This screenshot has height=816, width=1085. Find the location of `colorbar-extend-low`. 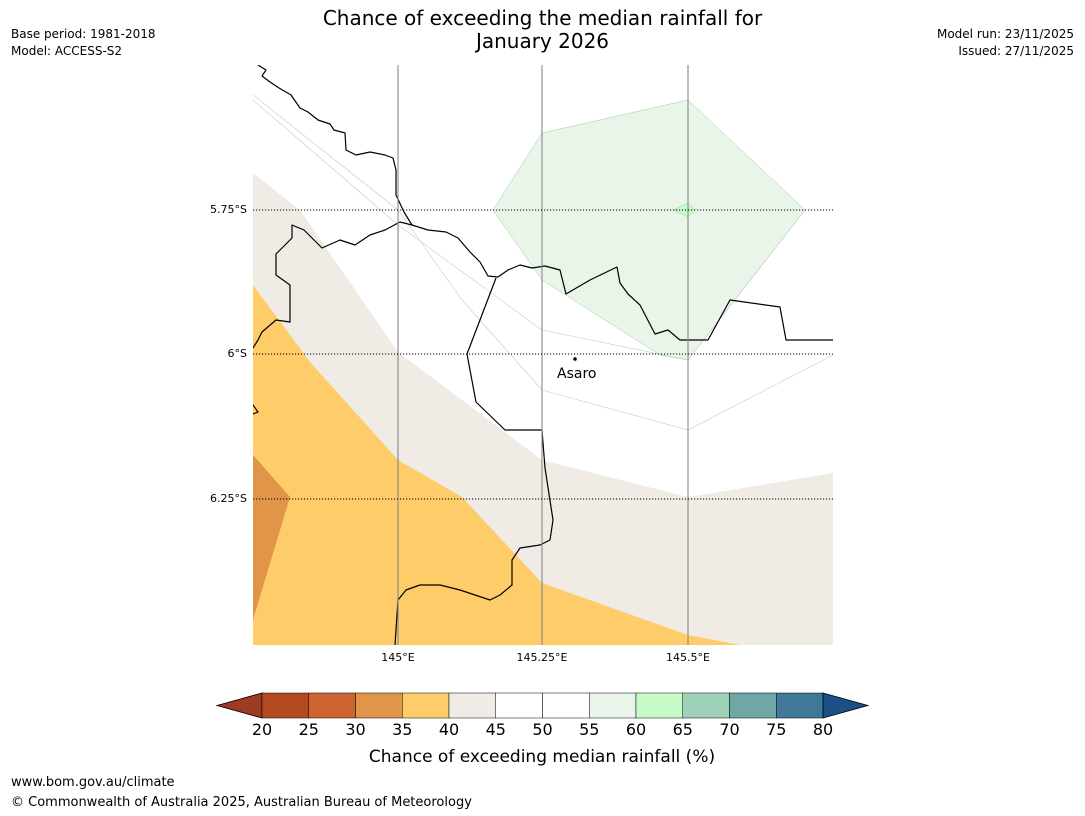

colorbar-extend-low is located at coordinates (239, 705).